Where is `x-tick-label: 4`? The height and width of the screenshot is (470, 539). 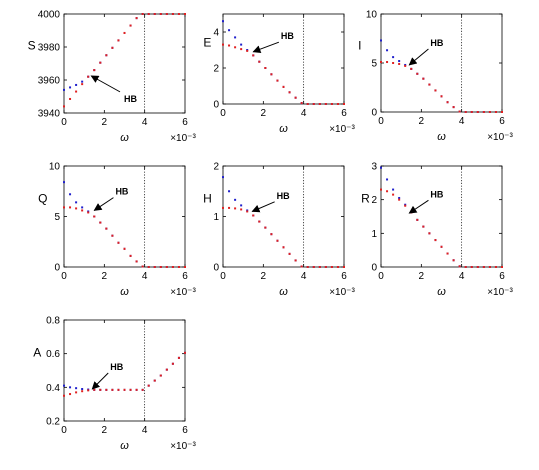
x-tick-label: 4 is located at coordinates (145, 276).